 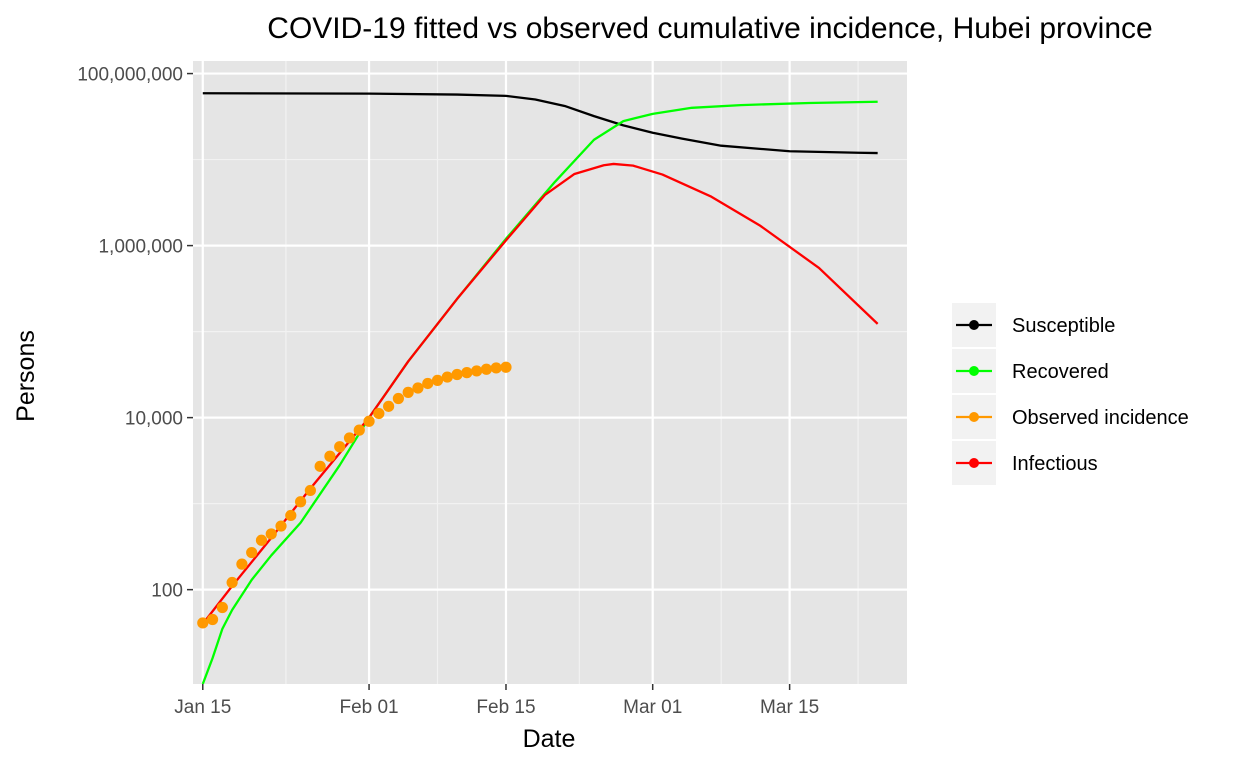 I want to click on legend-item: Susceptible, so click(x=1033, y=325).